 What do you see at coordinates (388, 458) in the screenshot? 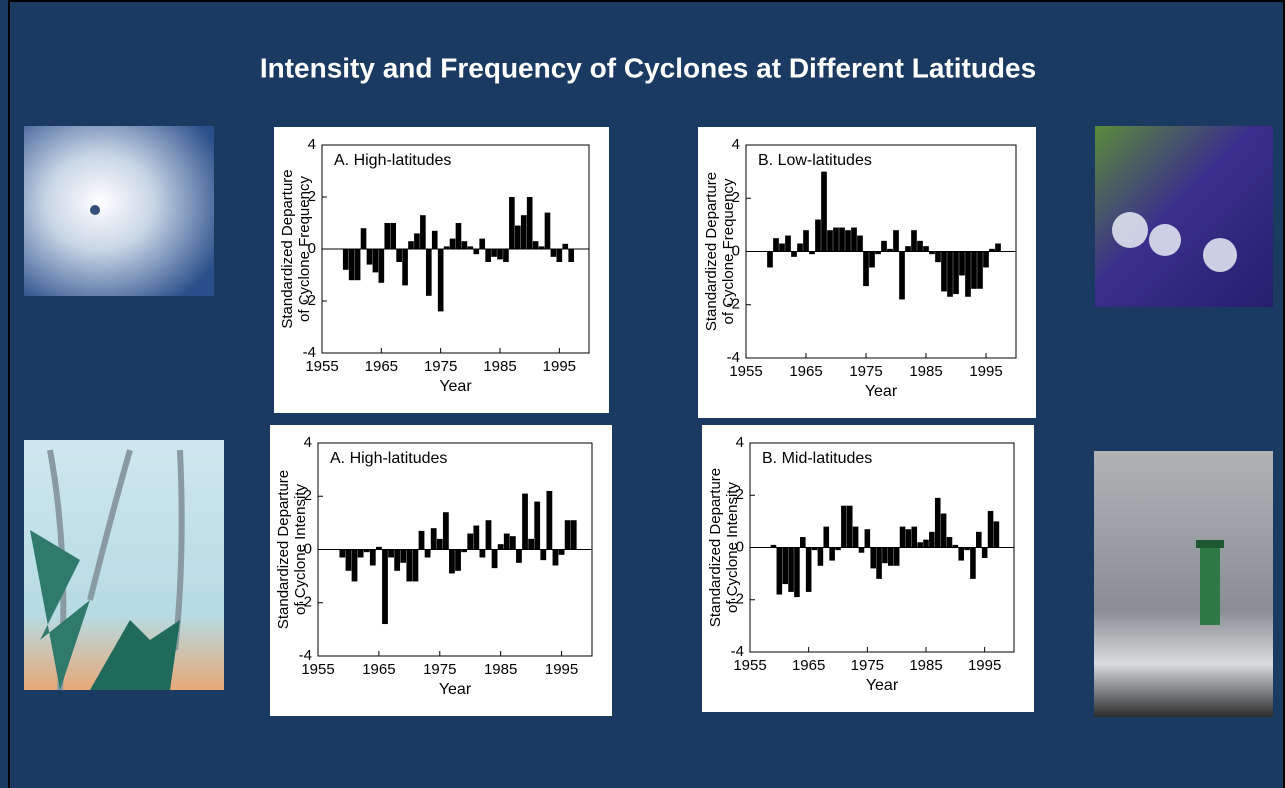
I see `chart-title: A. High-latitudes` at bounding box center [388, 458].